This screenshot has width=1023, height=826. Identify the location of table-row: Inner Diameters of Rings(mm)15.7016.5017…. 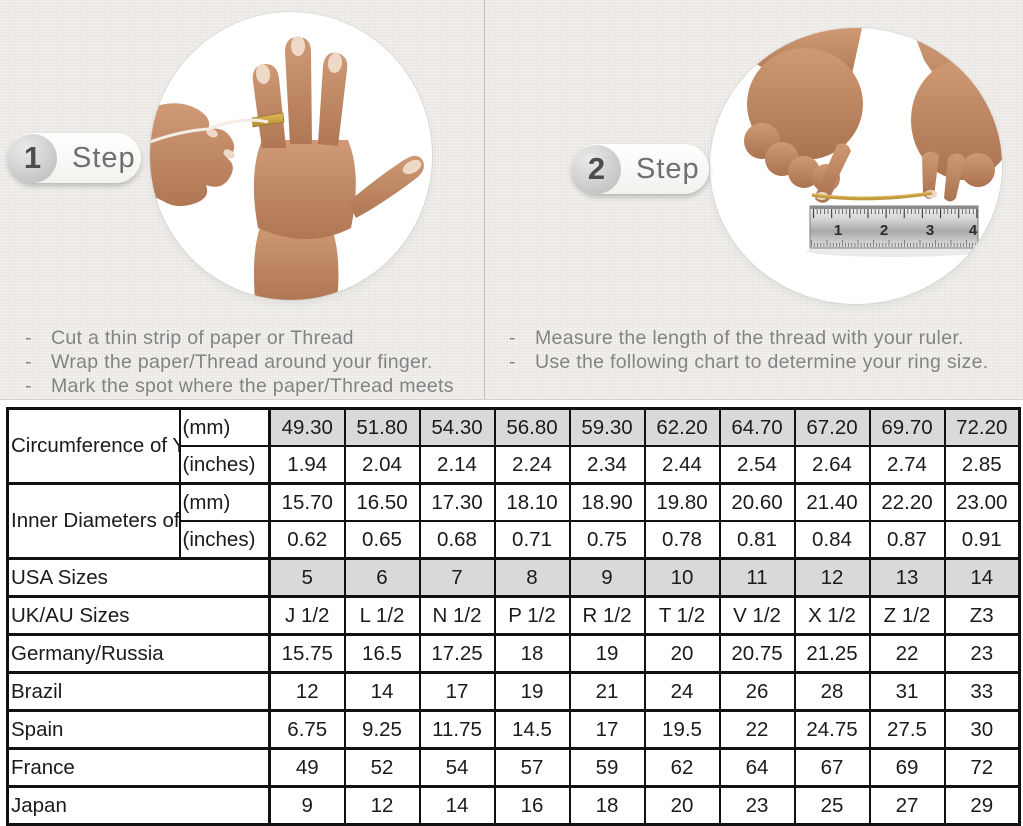
(513, 521).